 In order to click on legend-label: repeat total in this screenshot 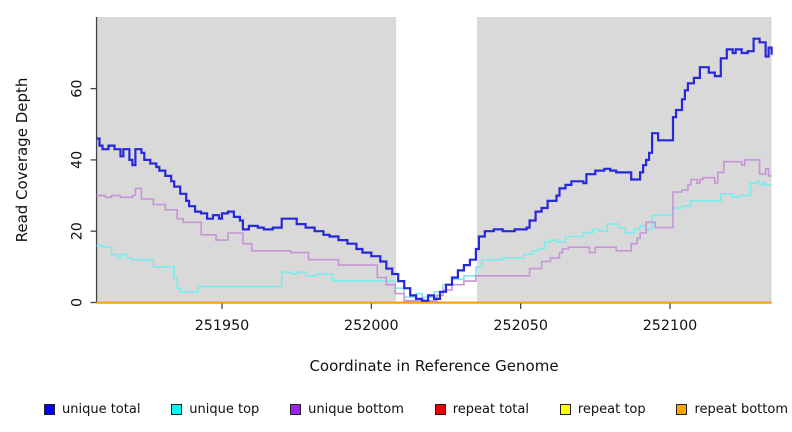, I will do `click(490, 409)`.